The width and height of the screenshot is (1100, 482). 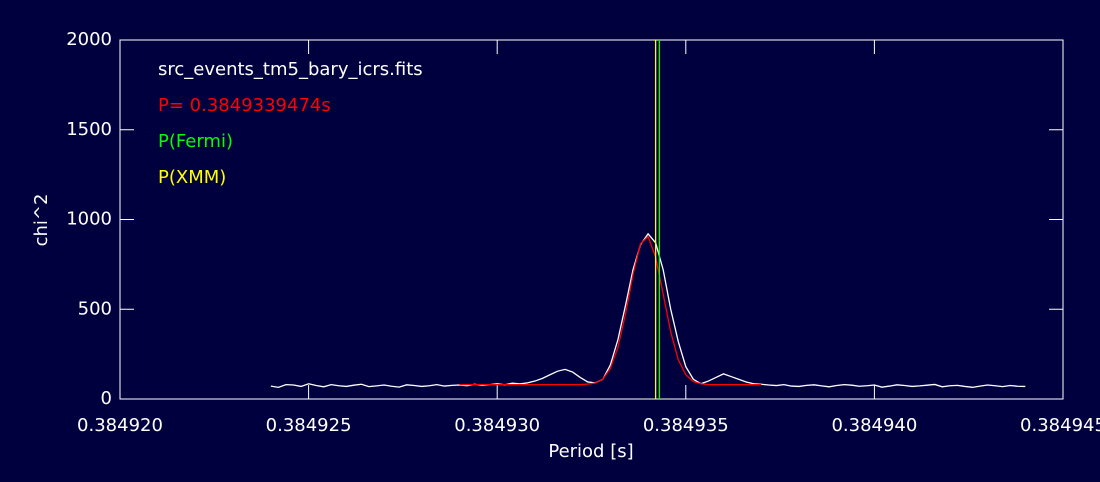 I want to click on x-tick-label: 0.384935, so click(x=686, y=425).